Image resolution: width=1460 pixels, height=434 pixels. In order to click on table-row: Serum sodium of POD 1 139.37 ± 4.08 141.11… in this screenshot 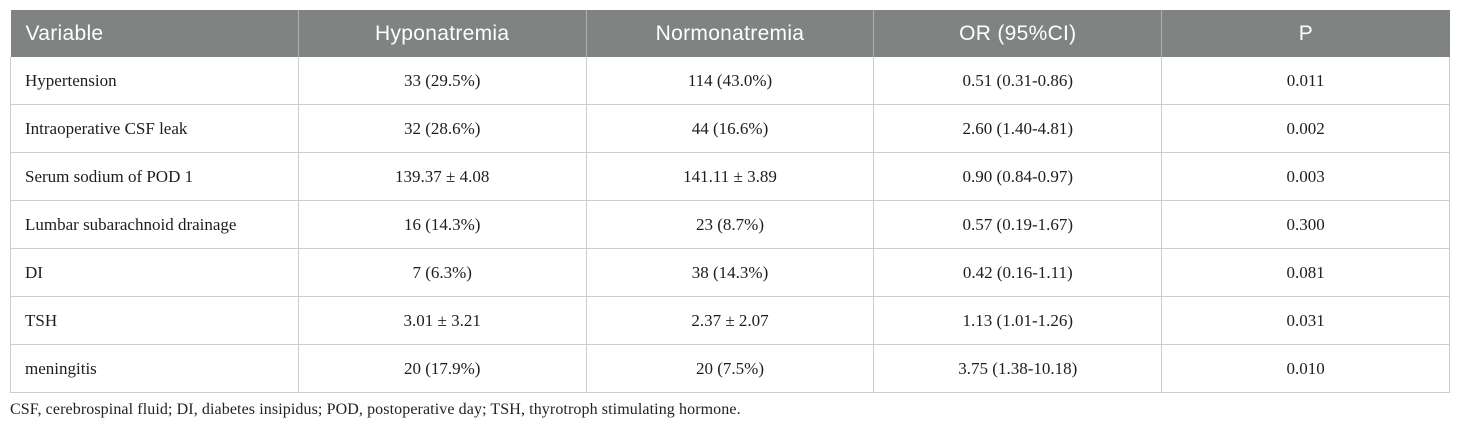, I will do `click(730, 176)`.